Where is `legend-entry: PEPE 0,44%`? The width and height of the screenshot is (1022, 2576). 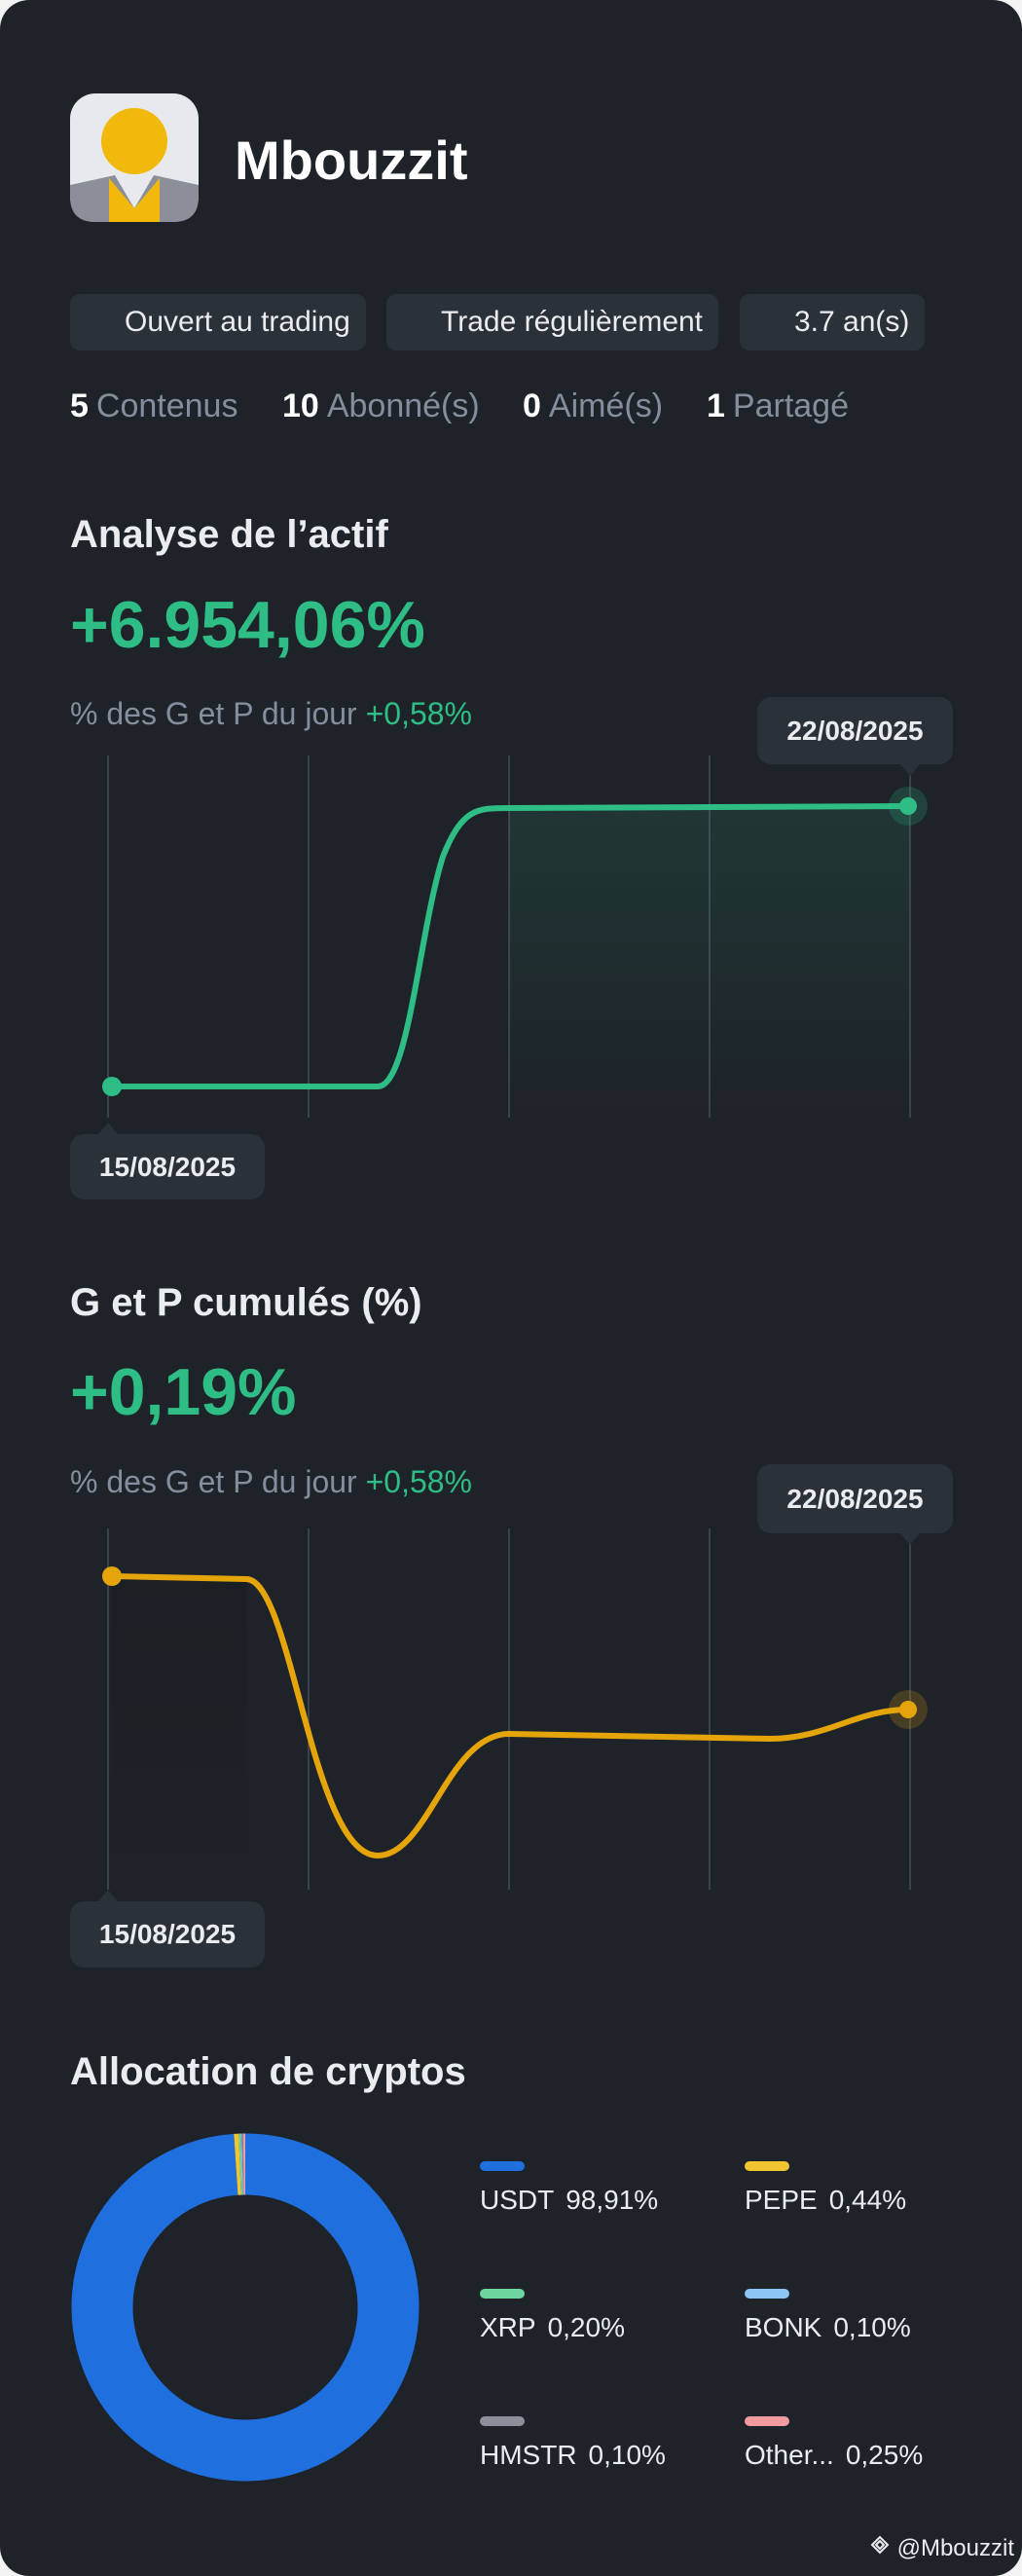 legend-entry: PEPE 0,44% is located at coordinates (826, 2200).